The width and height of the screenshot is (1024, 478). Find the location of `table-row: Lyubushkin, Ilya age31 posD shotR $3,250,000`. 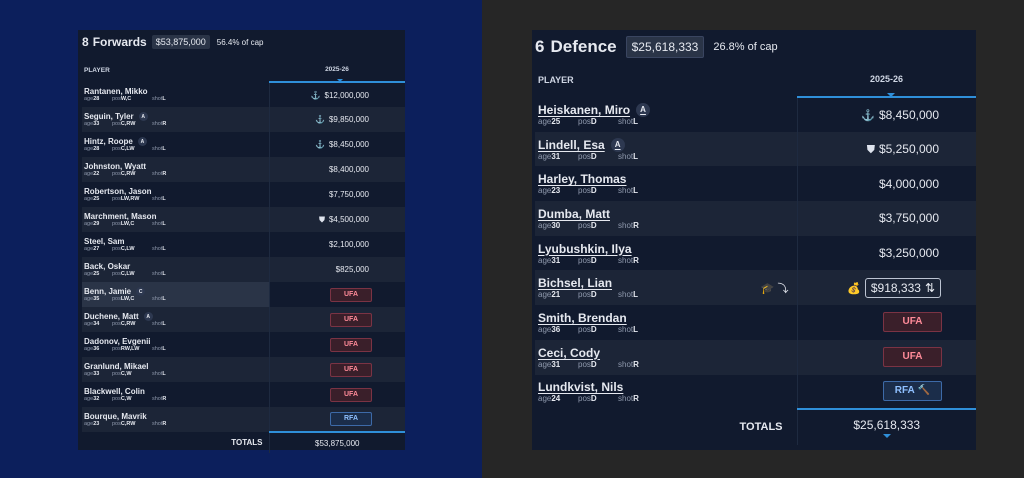

table-row: Lyubushkin, Ilya age31 posD shotR $3,250,000 is located at coordinates (755, 253).